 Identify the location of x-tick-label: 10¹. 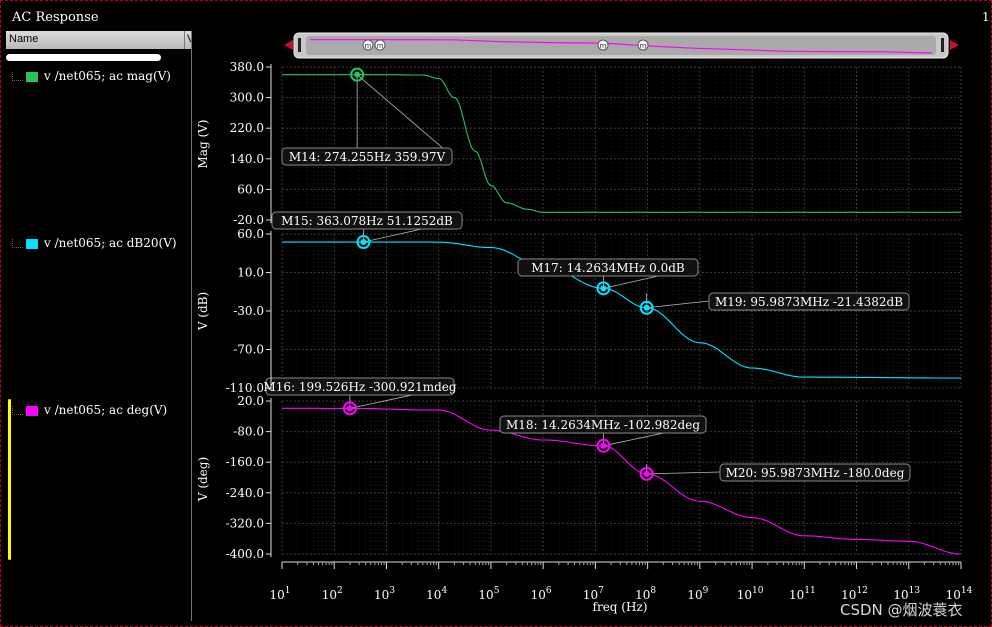
(279, 594).